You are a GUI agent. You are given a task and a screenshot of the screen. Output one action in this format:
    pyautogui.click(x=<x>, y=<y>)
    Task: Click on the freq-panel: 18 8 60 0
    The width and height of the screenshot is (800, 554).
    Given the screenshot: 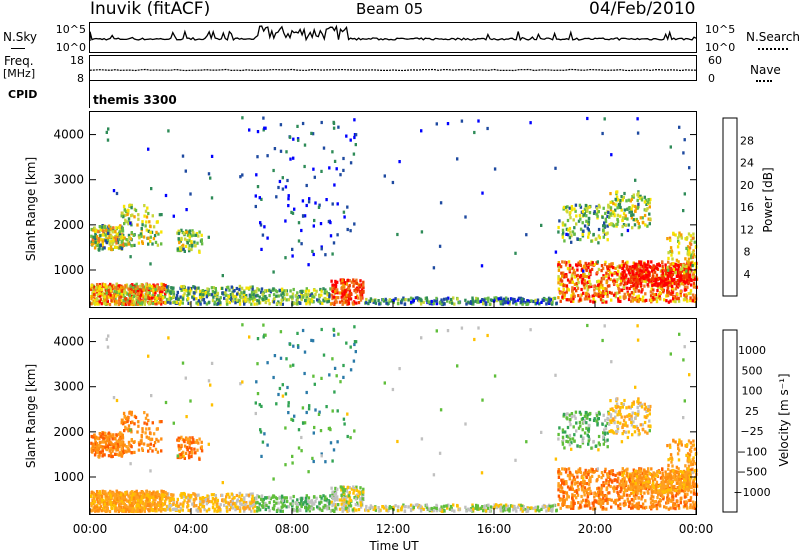 What is the action you would take?
    pyautogui.click(x=396, y=69)
    